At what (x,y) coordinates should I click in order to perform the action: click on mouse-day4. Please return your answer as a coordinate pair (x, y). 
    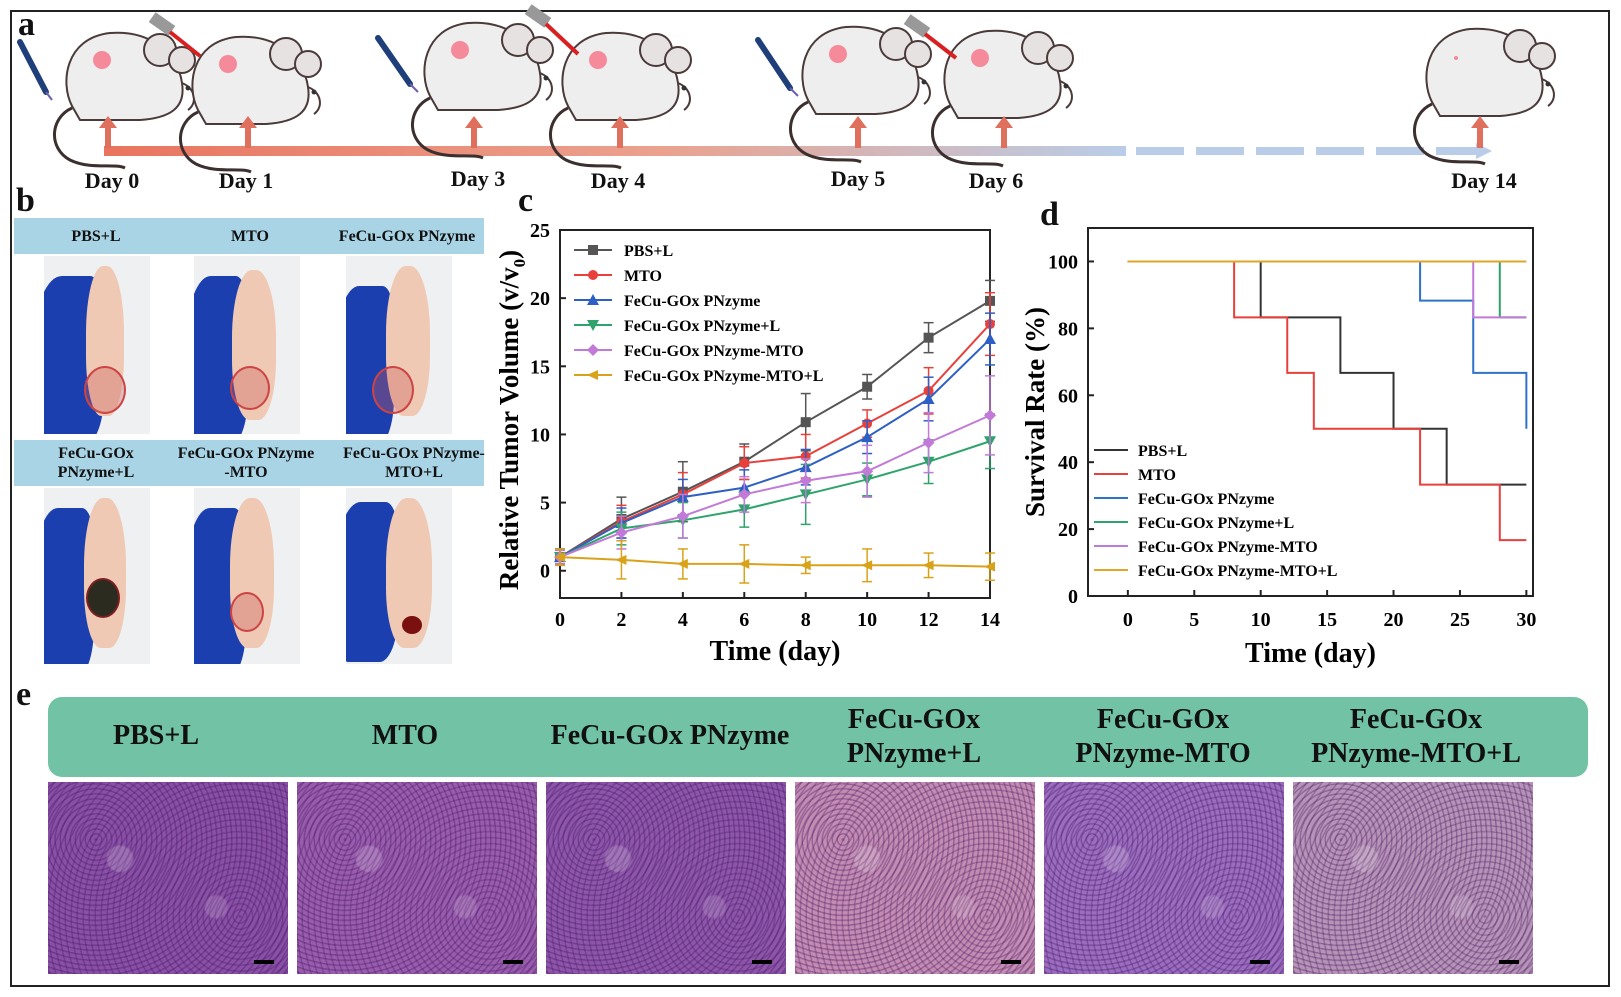
    Looking at the image, I should click on (620, 100).